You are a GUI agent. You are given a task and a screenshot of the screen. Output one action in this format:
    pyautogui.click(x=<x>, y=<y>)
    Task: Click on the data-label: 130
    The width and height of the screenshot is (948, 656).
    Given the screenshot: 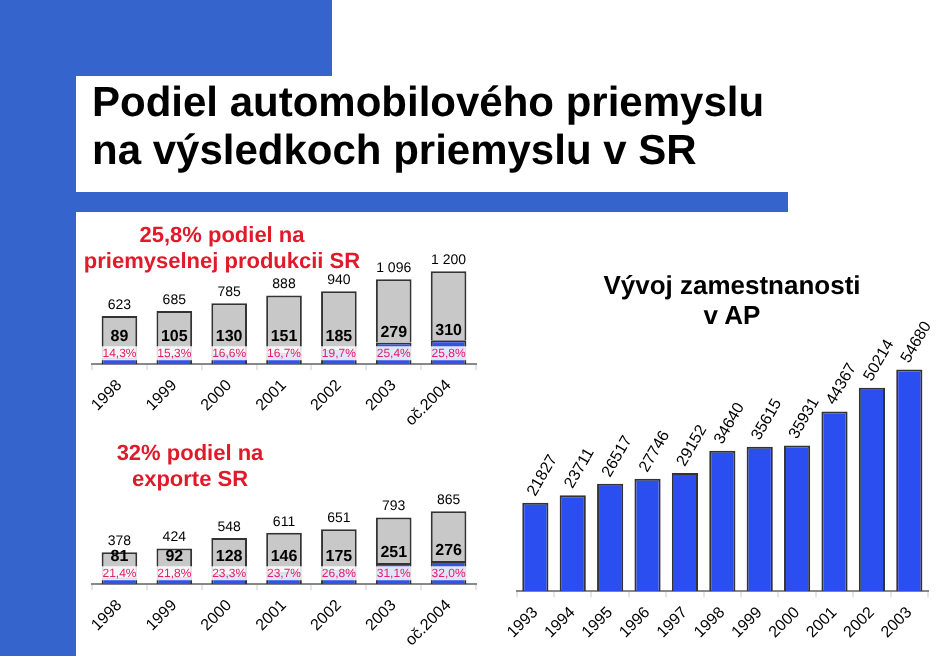 What is the action you would take?
    pyautogui.click(x=229, y=335)
    